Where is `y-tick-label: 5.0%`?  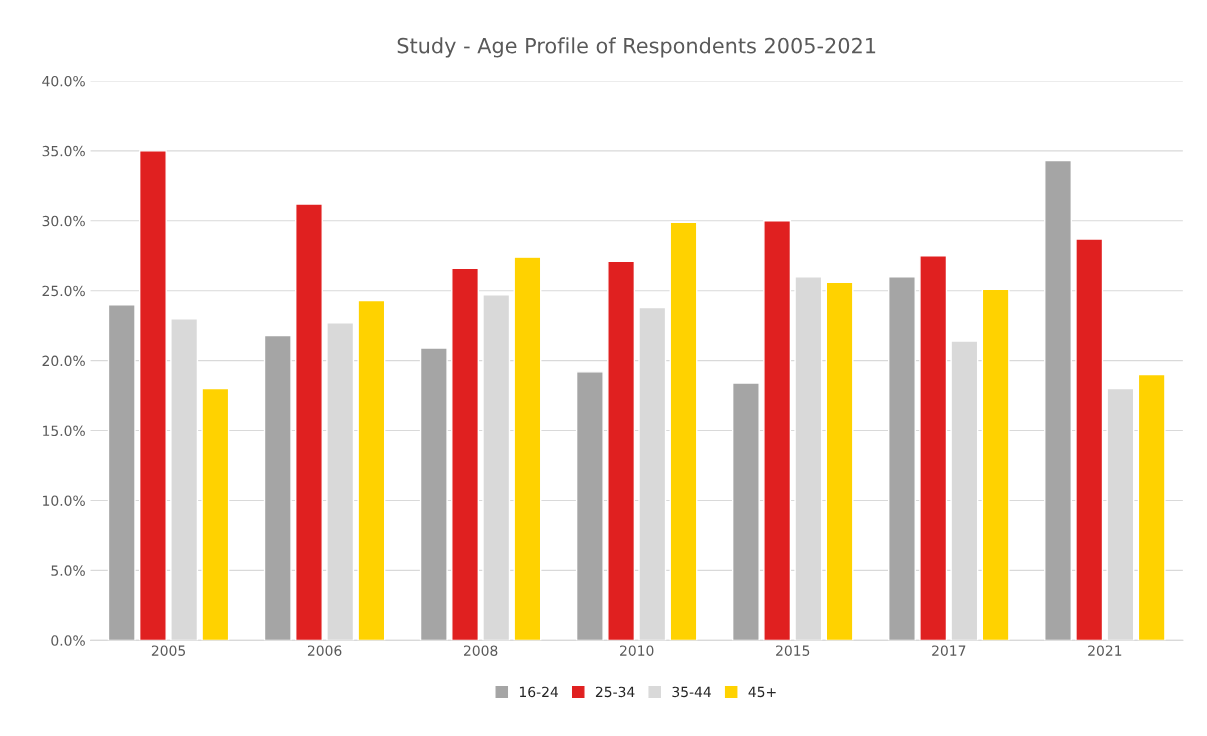 y-tick-label: 5.0% is located at coordinates (68, 570).